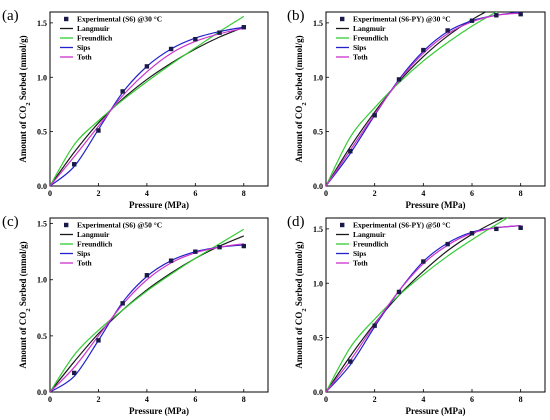 The width and height of the screenshot is (550, 420). What do you see at coordinates (402, 225) in the screenshot?
I see `legend-entry: Experimental (S6-PY) @50 °C` at bounding box center [402, 225].